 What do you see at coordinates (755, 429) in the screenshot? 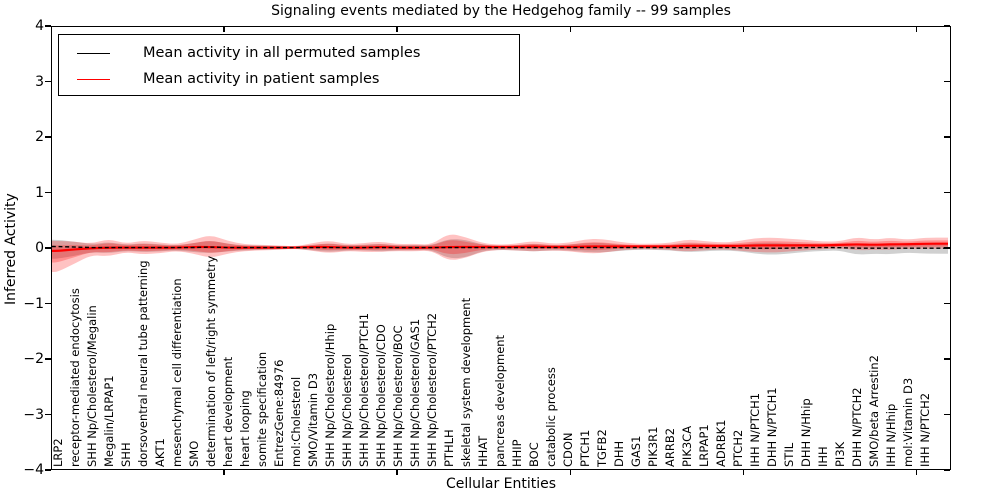
I see `x-category-label: IHH N/PTCH1` at bounding box center [755, 429].